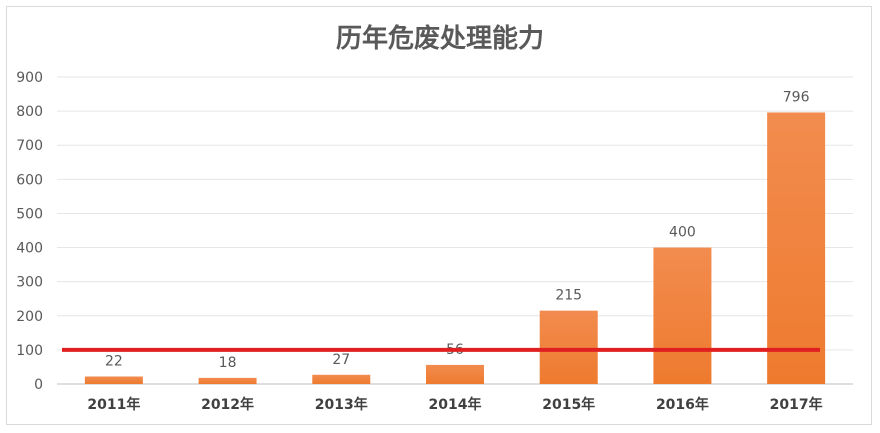 The height and width of the screenshot is (433, 880). I want to click on x-tick-label: 2016年, so click(682, 404).